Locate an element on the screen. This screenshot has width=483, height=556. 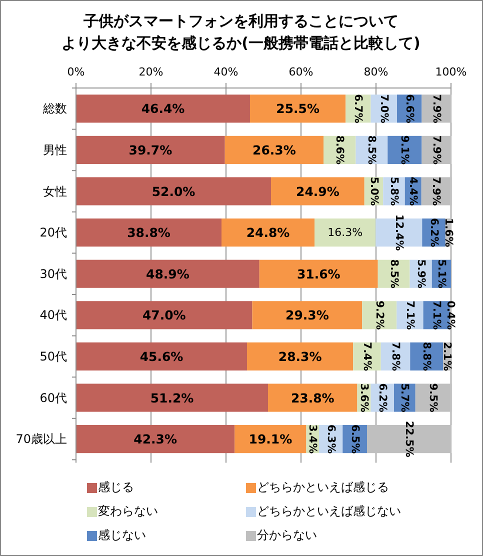
x-tick-label: 0% is located at coordinates (76, 72).